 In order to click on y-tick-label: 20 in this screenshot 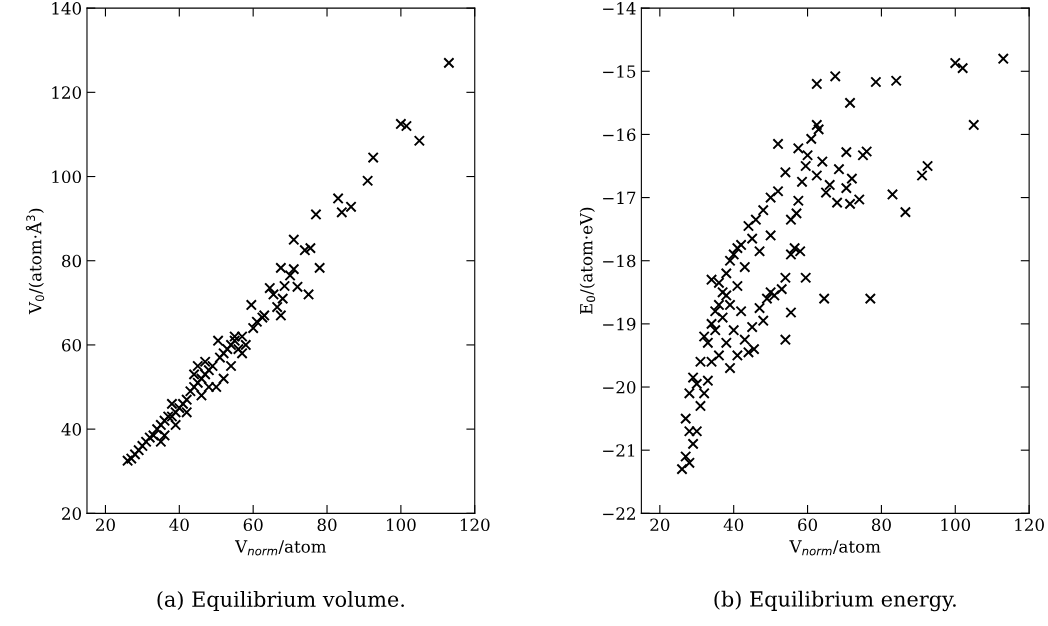, I will do `click(72, 513)`.